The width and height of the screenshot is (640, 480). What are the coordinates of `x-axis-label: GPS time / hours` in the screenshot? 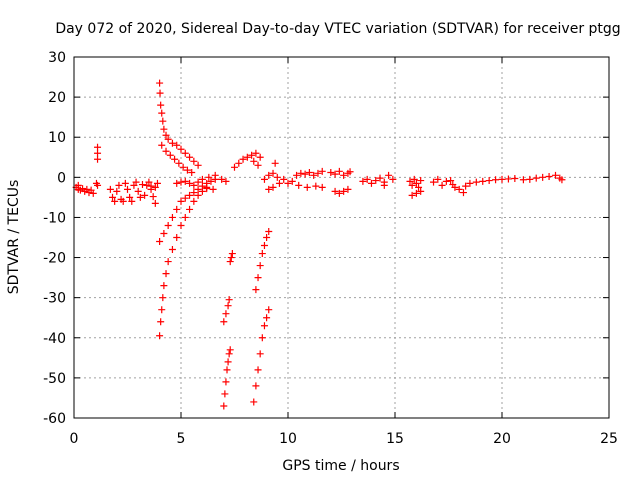 It's located at (340, 466).